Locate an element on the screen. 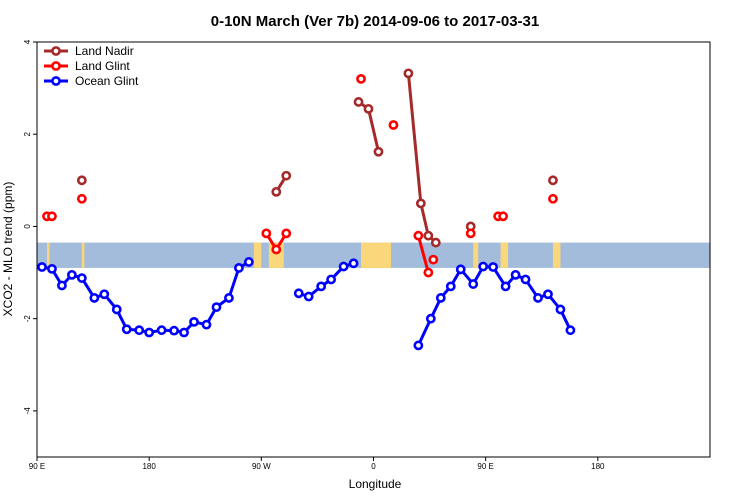  x-tick-label: 90 W is located at coordinates (261, 466).